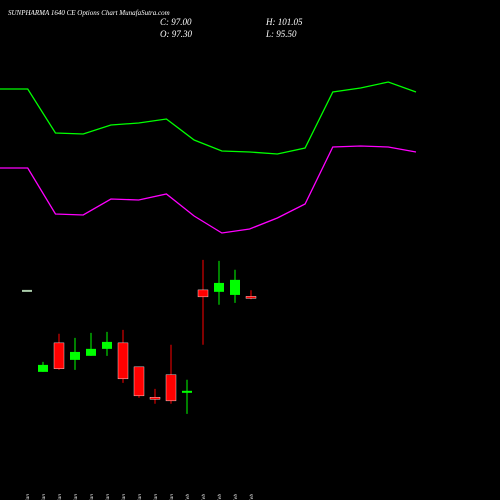 The height and width of the screenshot is (500, 500). I want to click on info-low: L: 95.50, so click(281, 34).